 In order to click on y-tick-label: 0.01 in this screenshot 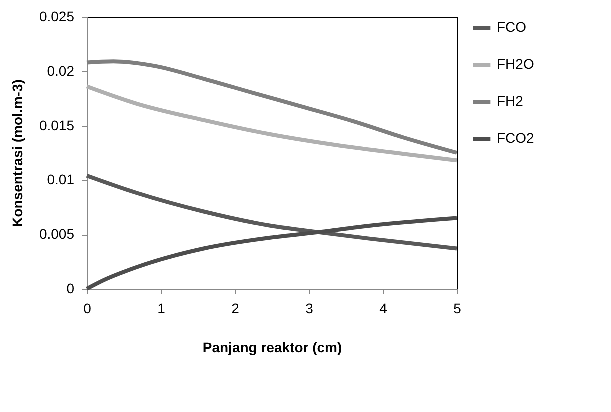, I will do `click(61, 180)`.